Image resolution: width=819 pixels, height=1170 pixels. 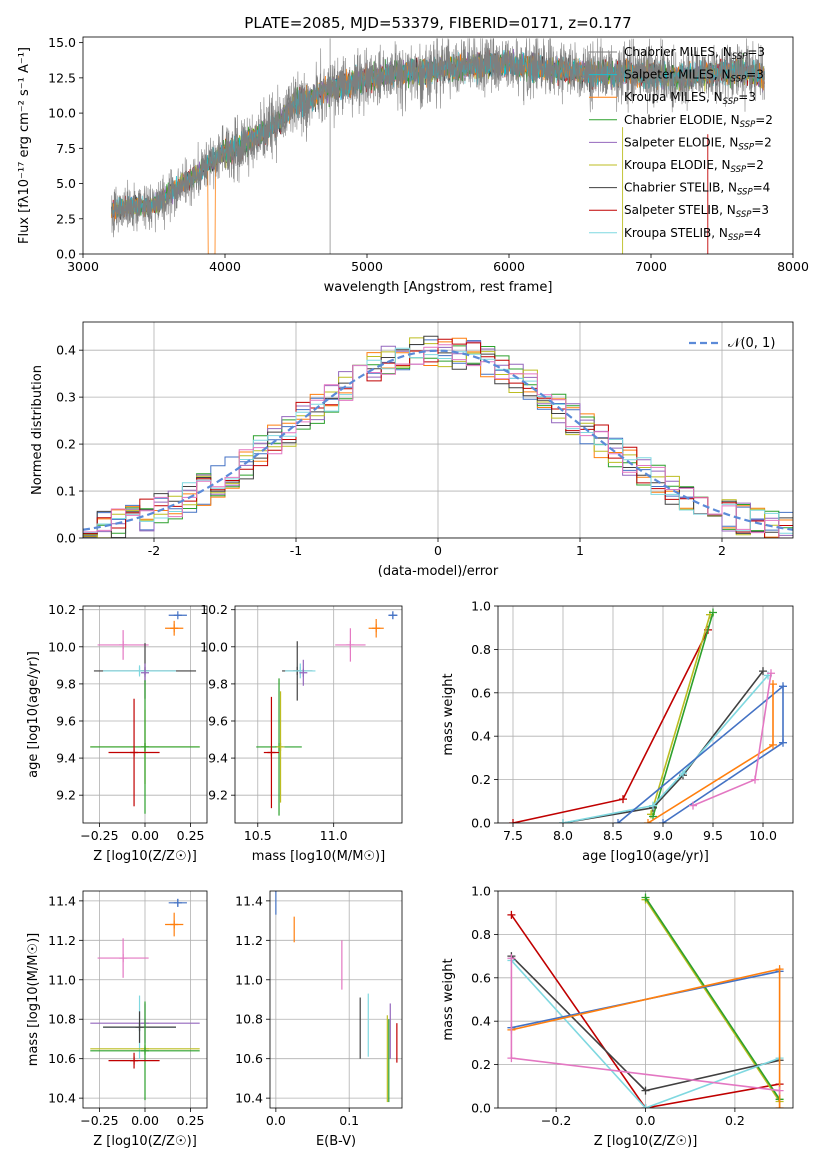 What do you see at coordinates (349, 1120) in the screenshot?
I see `x-tick-label: 0.1` at bounding box center [349, 1120].